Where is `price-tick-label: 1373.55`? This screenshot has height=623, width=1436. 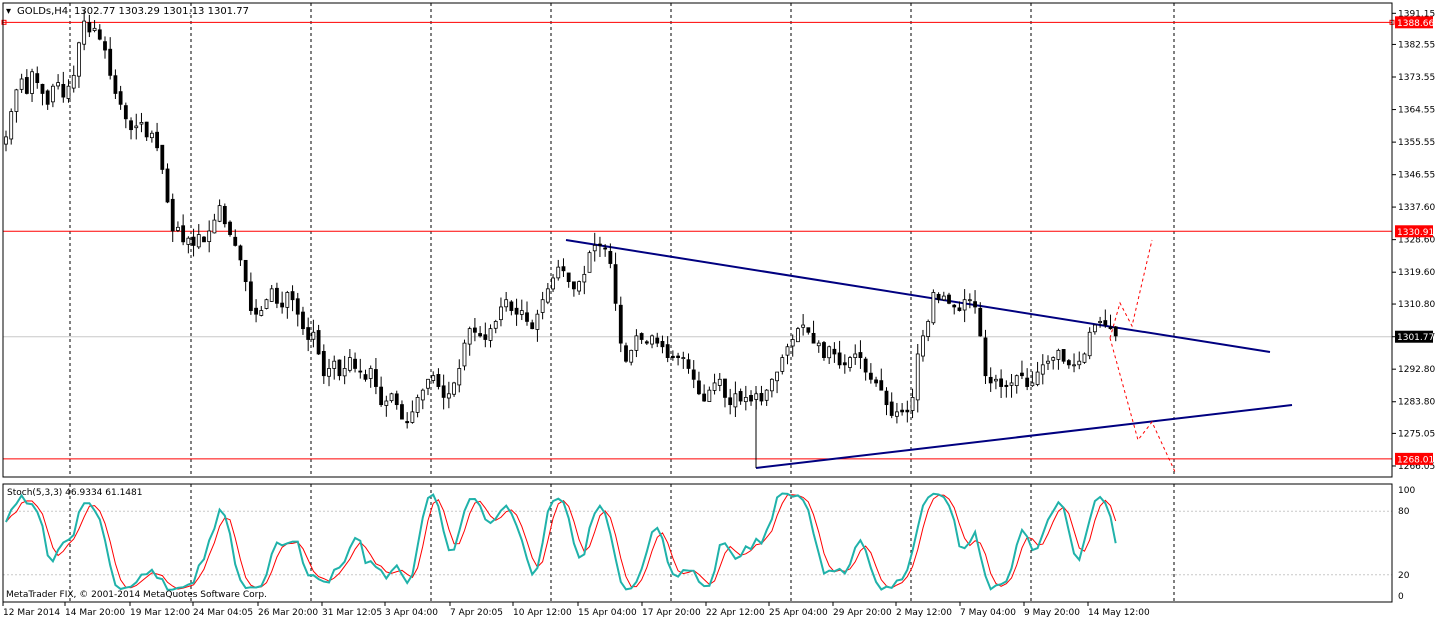 price-tick-label: 1373.55 is located at coordinates (1416, 78).